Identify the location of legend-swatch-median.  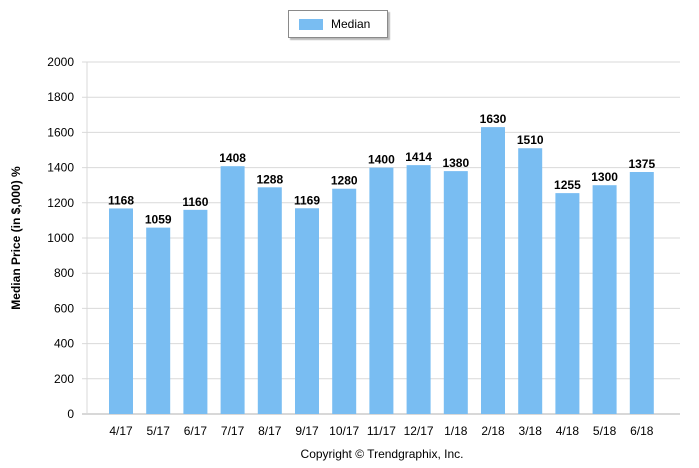
(311, 24).